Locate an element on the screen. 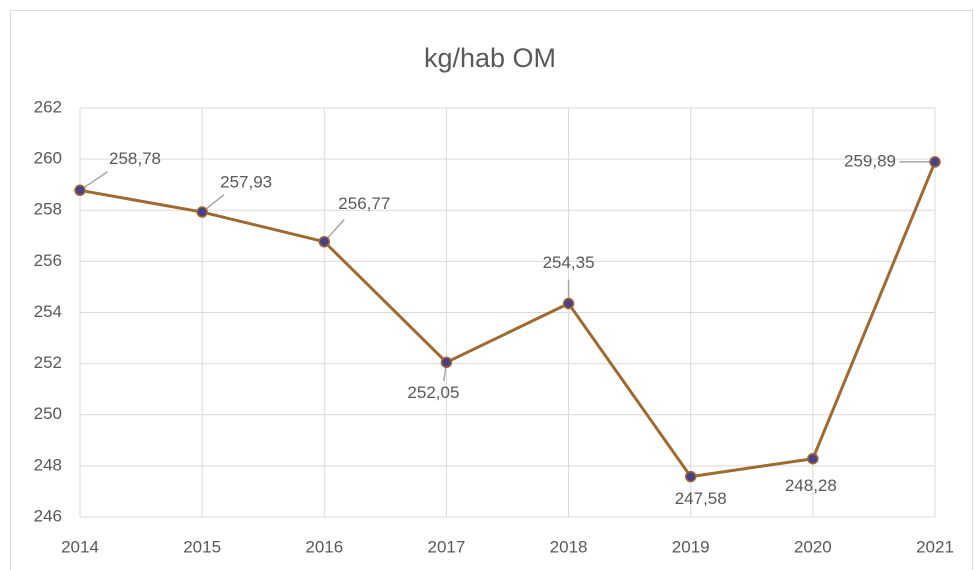 The height and width of the screenshot is (570, 974). x-tick-label: 2015 is located at coordinates (202, 546).